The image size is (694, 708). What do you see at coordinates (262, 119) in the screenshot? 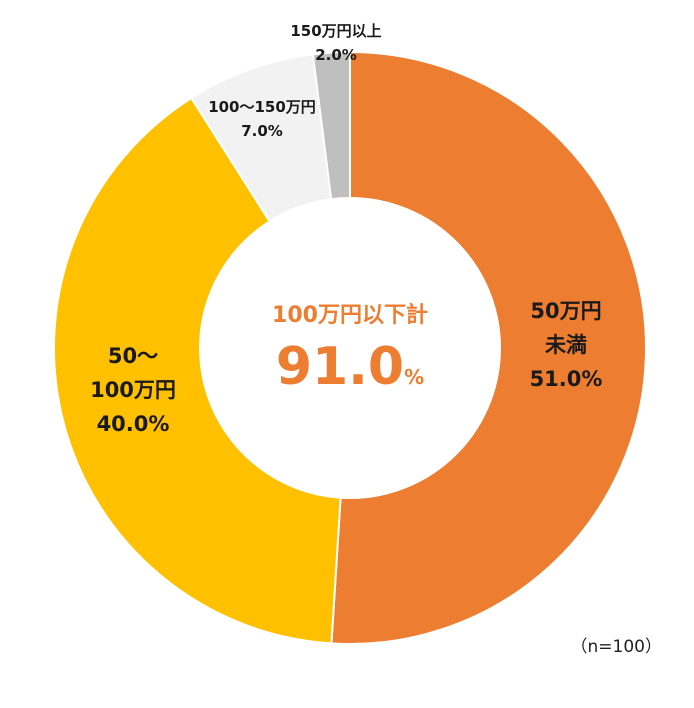
I see `slice-label-100-150: 100～150万円 7.0%` at bounding box center [262, 119].